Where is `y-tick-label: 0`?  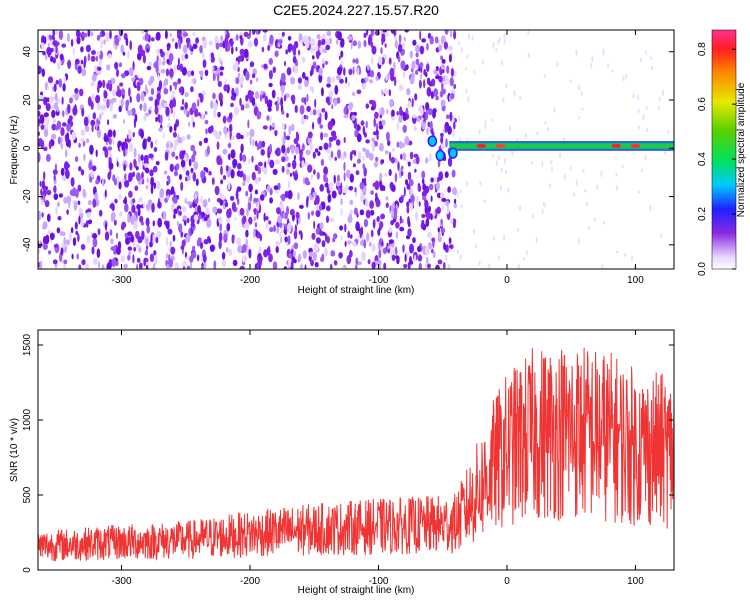
y-tick-label: 0 is located at coordinates (27, 148).